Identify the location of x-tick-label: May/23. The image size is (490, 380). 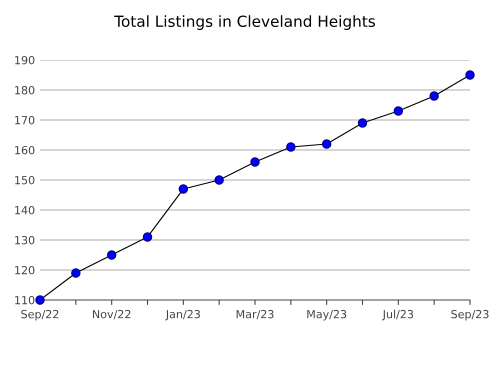
(326, 315).